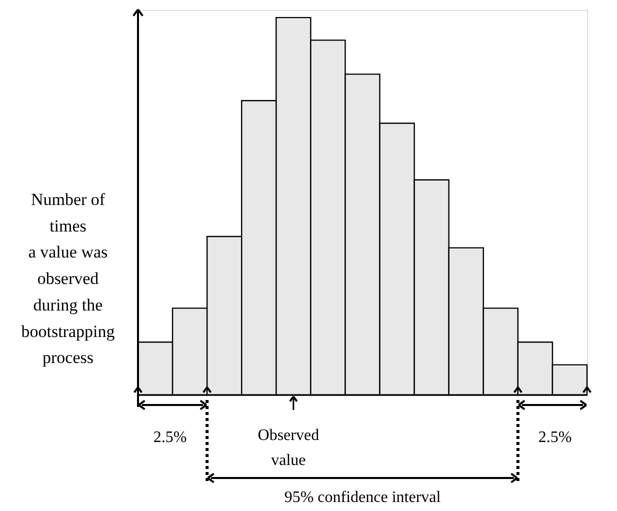 The width and height of the screenshot is (617, 511). I want to click on text: 95% confidence interval, so click(363, 497).